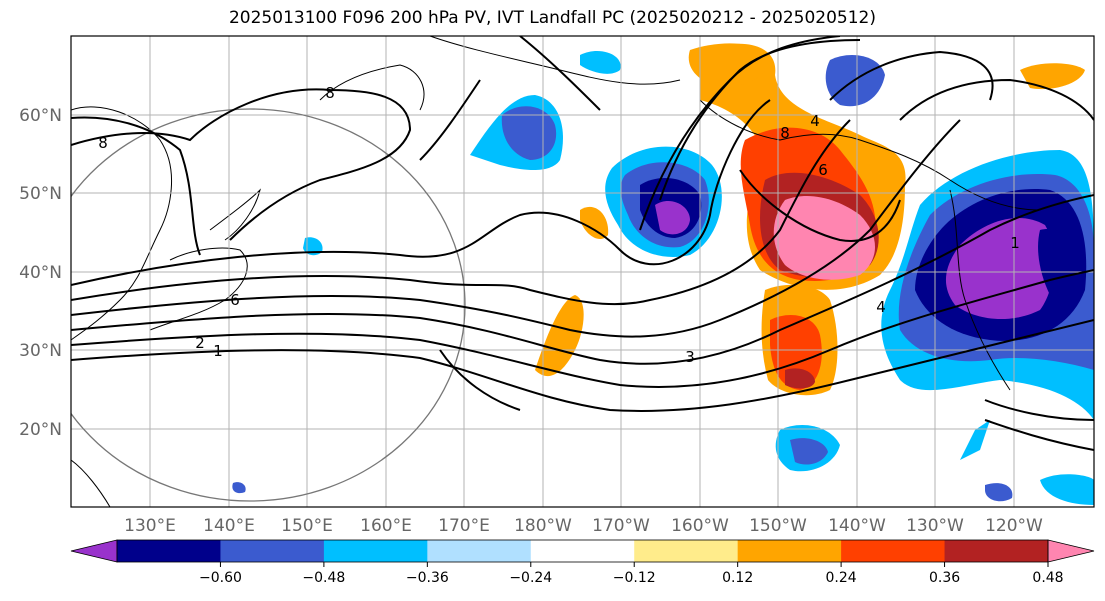  I want to click on colorbar-tick-label: −0.36, so click(427, 578).